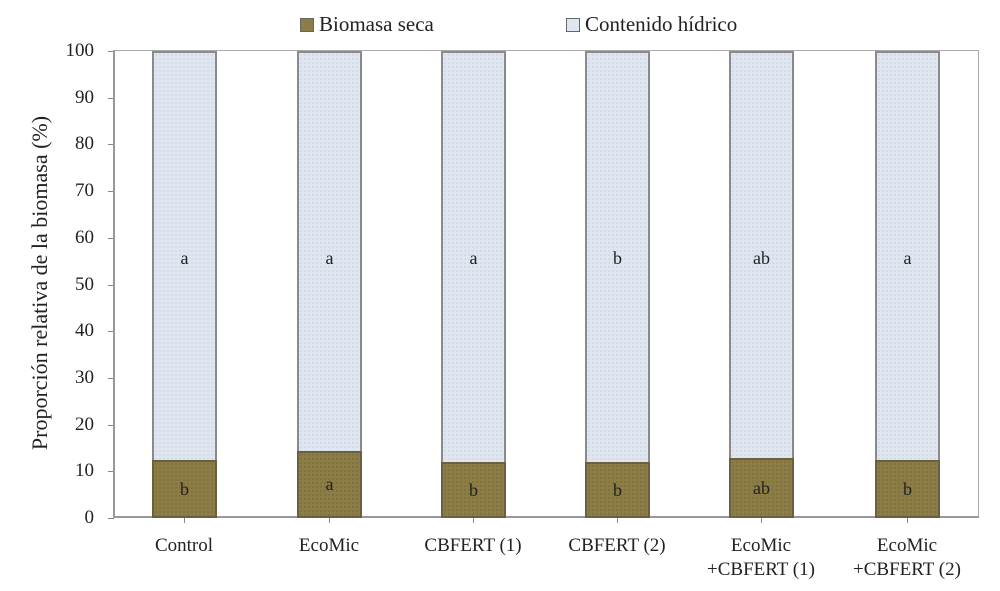  Describe the element at coordinates (907, 558) in the screenshot. I see `x-tick-label: EcoMic +CBFERT (2)` at that location.